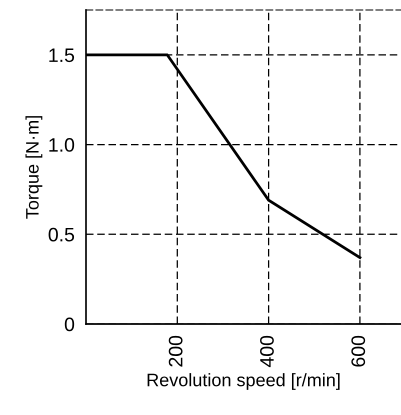 This screenshot has height=415, width=401. Describe the element at coordinates (69, 324) in the screenshot. I see `y-tick-label: 0` at that location.